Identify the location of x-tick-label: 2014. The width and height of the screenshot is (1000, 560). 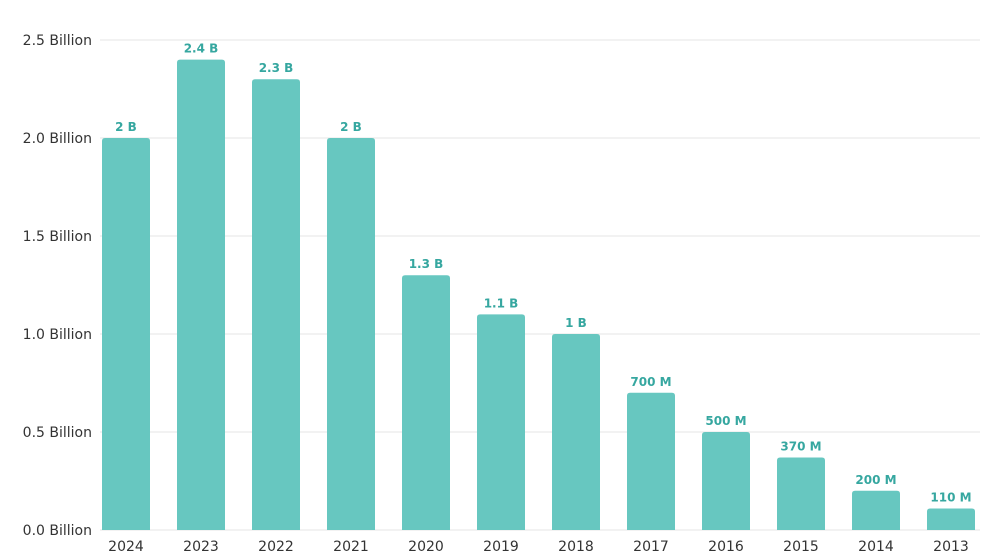
(876, 547).